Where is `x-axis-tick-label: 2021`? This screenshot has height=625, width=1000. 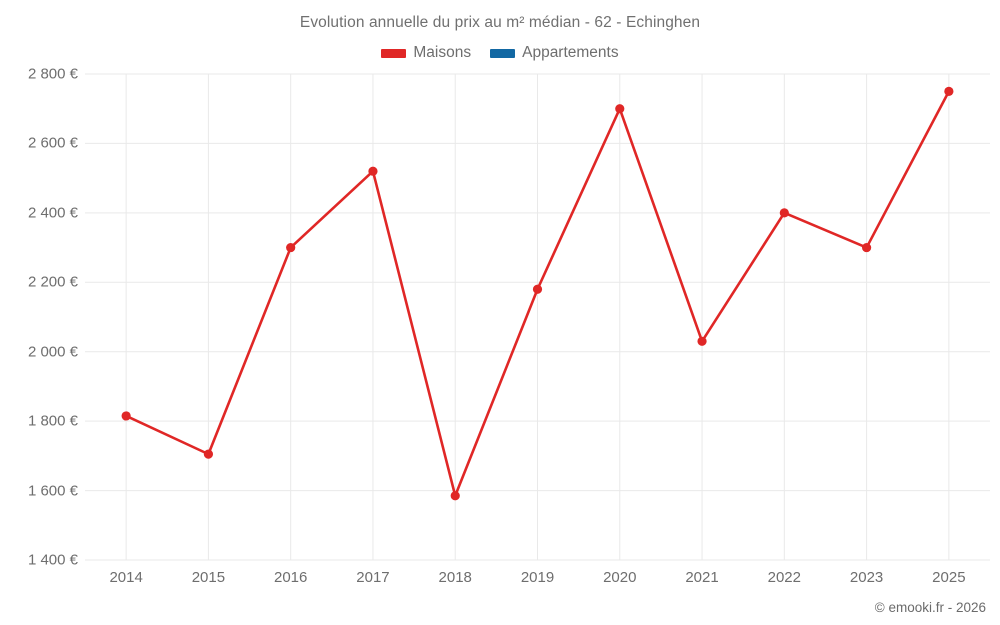 x-axis-tick-label: 2021 is located at coordinates (702, 577).